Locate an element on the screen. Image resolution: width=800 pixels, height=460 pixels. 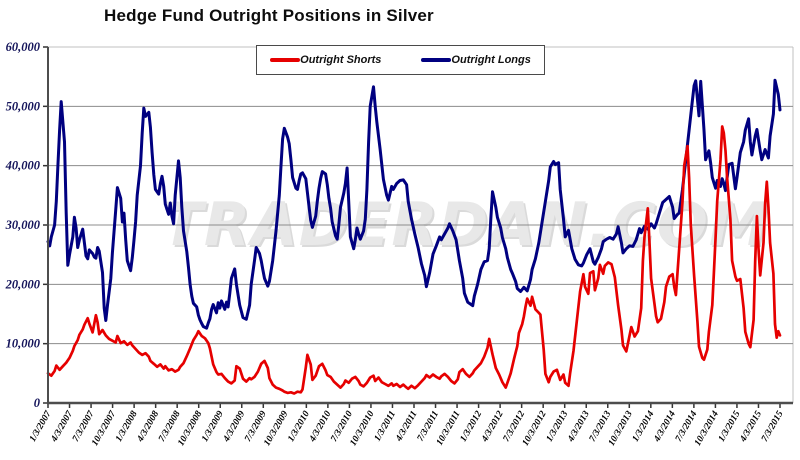
y-axis-tick-label: 0 is located at coordinates (37, 403).